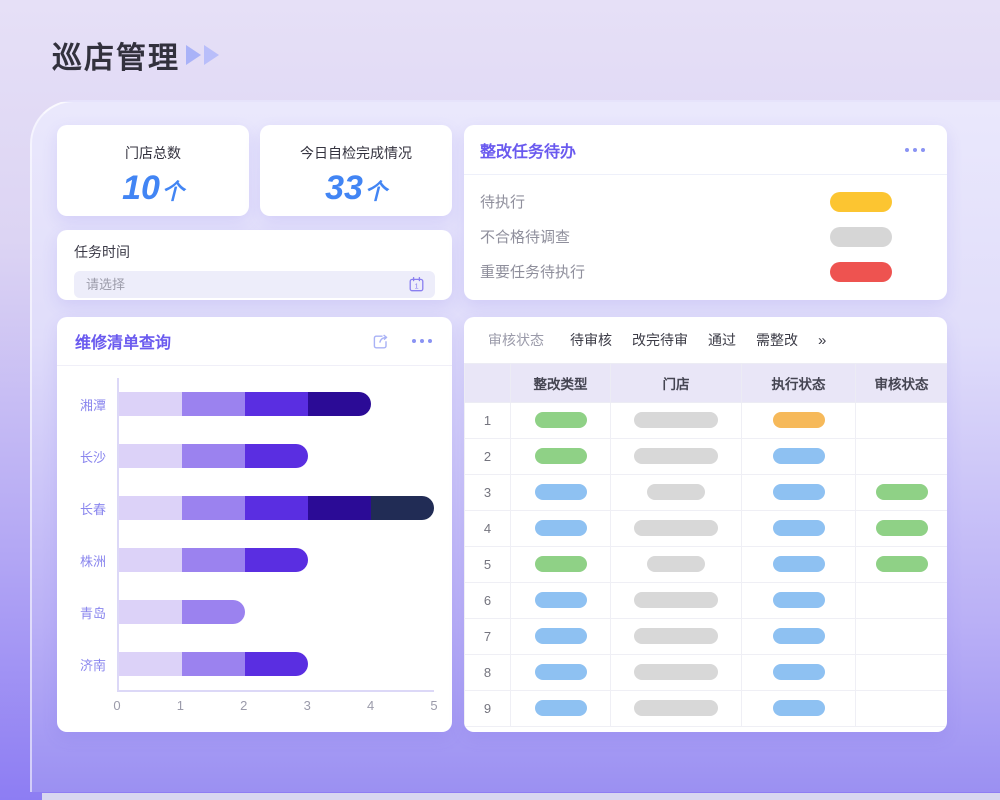  I want to click on tab-fixed-pending: 改完待审, so click(660, 340).